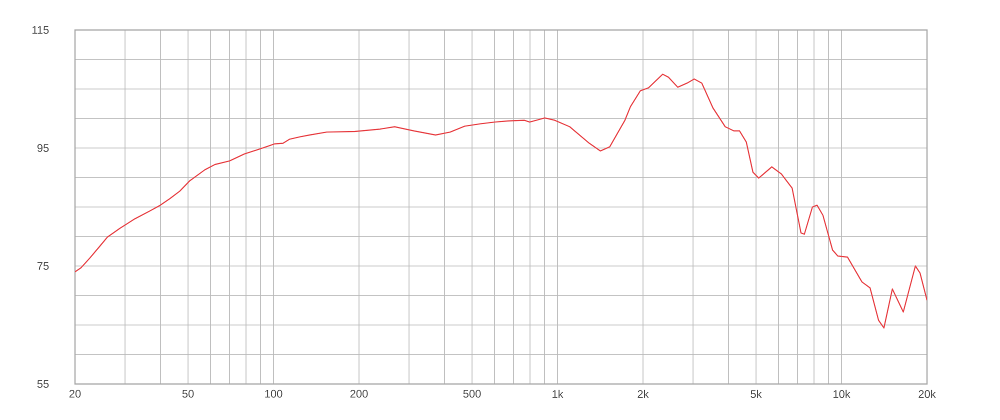  I want to click on x-tick-label: 100, so click(273, 394).